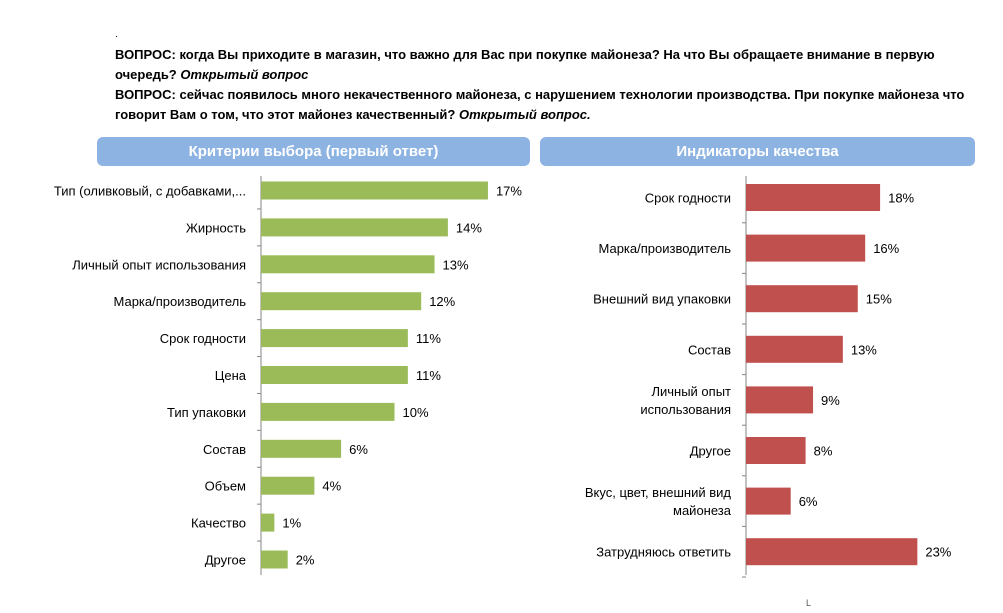 This screenshot has width=1003, height=613. What do you see at coordinates (757, 151) in the screenshot?
I see `right-chart-title: Индикаторы качества` at bounding box center [757, 151].